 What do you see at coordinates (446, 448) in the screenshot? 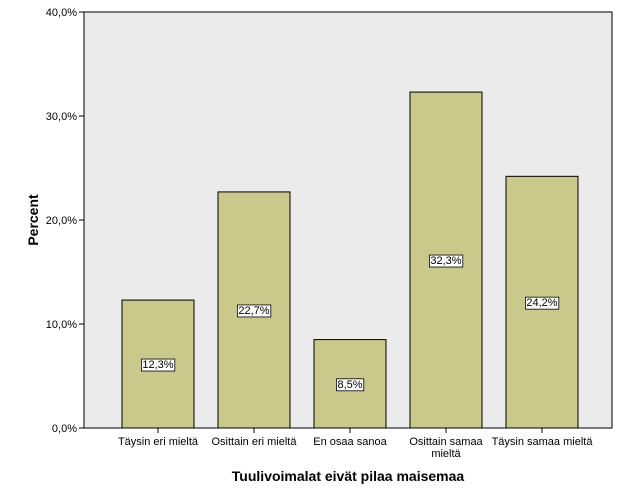
I see `x-tick-label: Osittain samaa mieltä` at bounding box center [446, 448].